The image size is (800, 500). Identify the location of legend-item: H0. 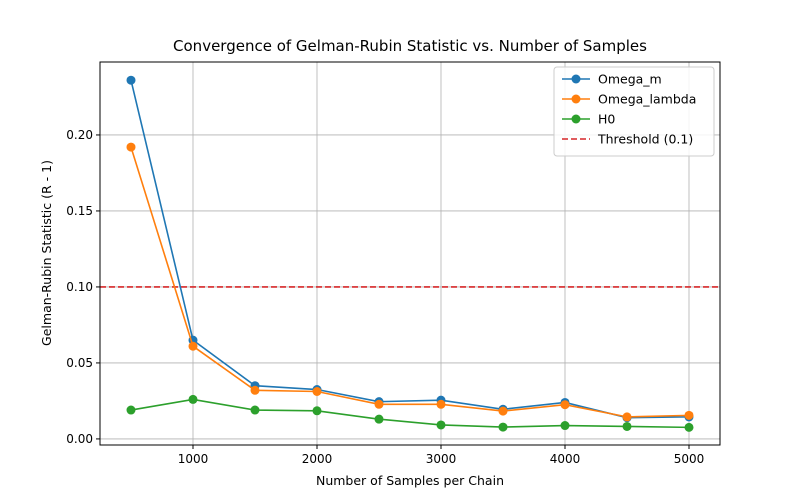
(588, 119).